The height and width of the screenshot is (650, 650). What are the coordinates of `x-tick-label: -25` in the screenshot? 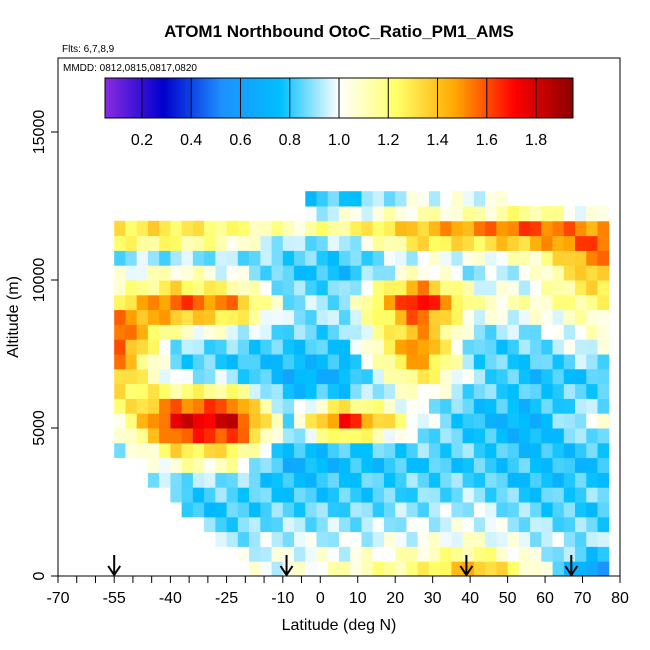 It's located at (226, 598).